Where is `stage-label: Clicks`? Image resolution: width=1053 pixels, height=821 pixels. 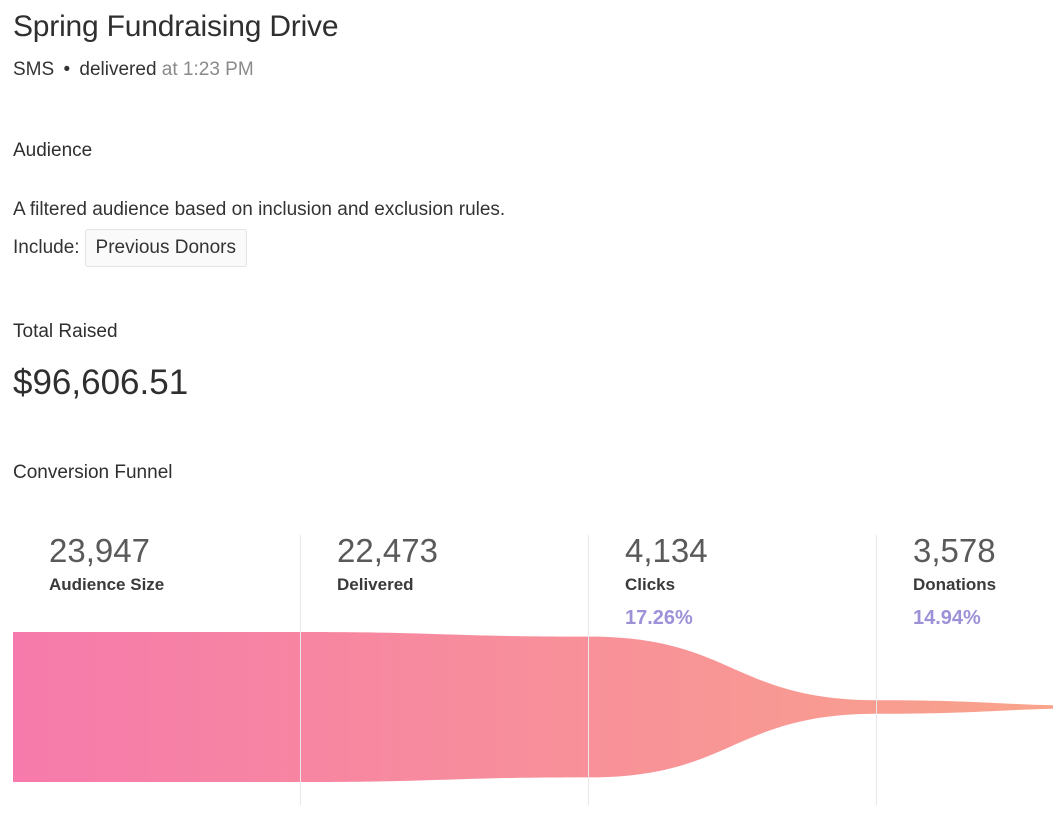 stage-label: Clicks is located at coordinates (650, 584).